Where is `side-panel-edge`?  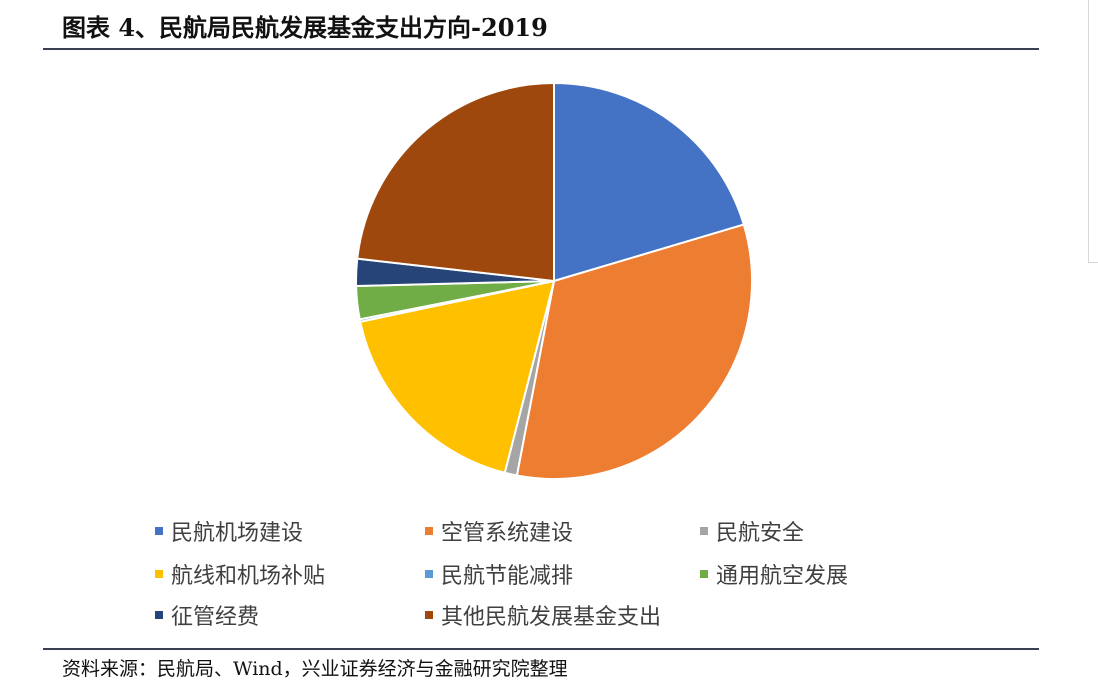
side-panel-edge is located at coordinates (1093, 131).